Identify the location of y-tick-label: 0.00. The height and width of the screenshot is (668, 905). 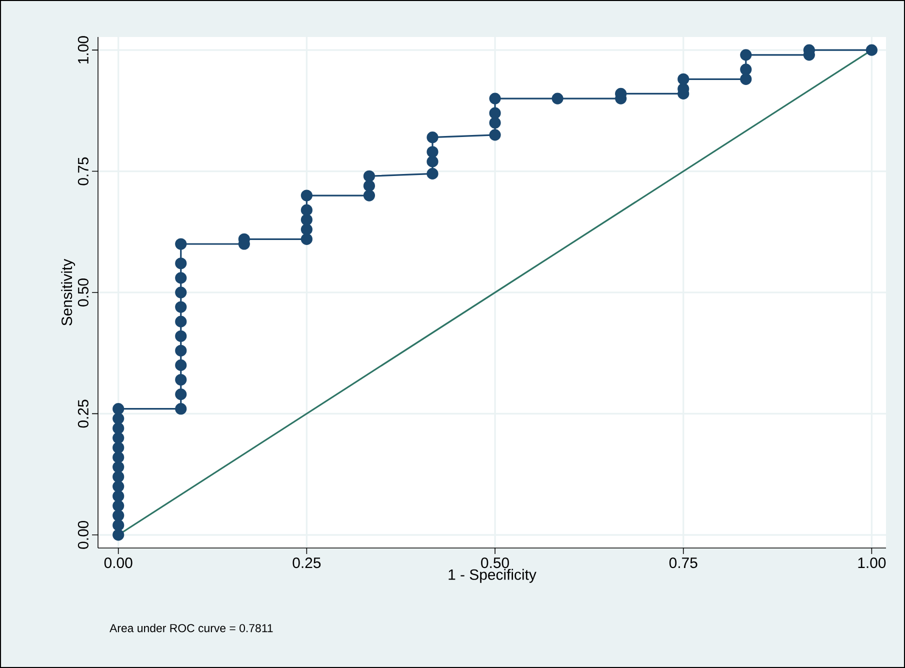
(83, 534).